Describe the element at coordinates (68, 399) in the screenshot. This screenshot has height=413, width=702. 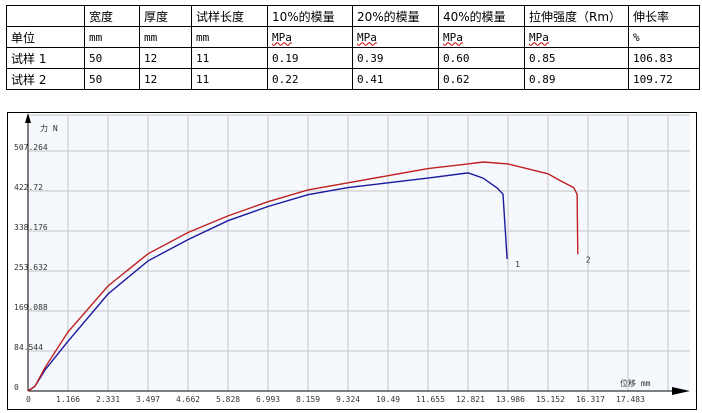
I see `x-tick-label: 1.166` at that location.